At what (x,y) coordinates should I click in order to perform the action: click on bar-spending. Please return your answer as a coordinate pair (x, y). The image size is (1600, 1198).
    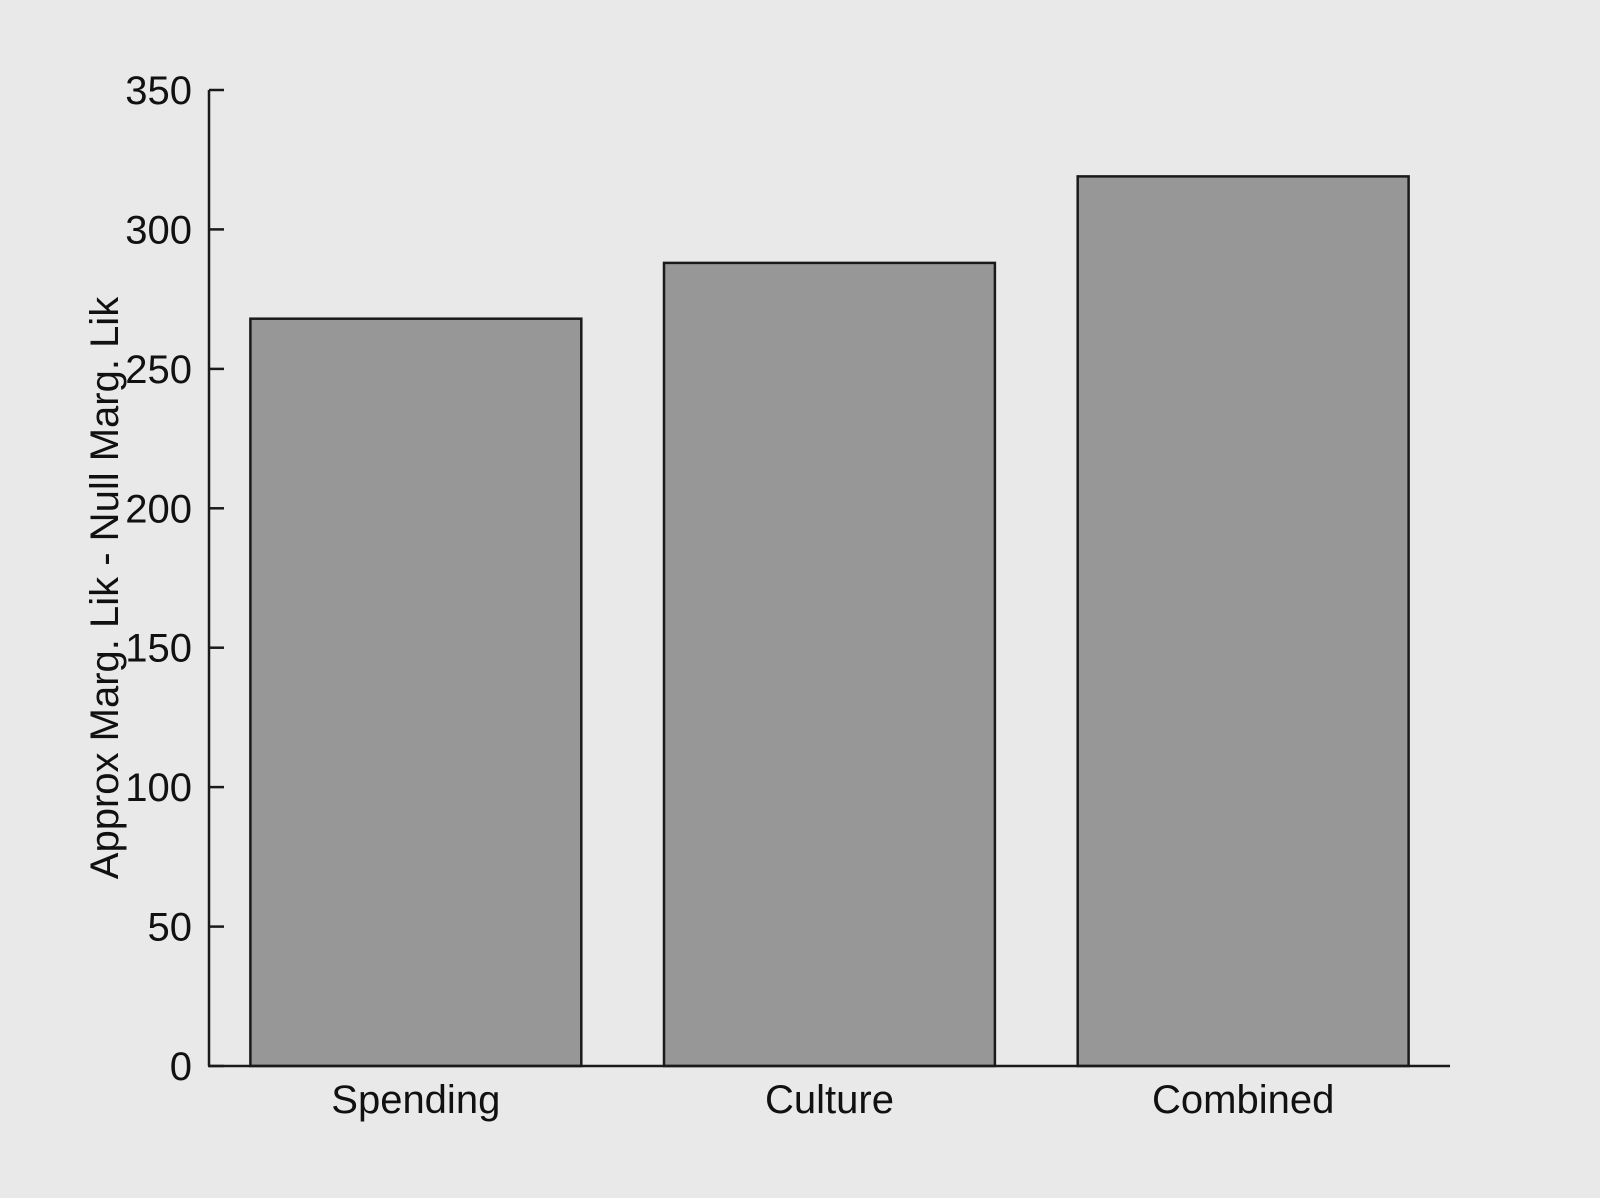
    Looking at the image, I should click on (416, 692).